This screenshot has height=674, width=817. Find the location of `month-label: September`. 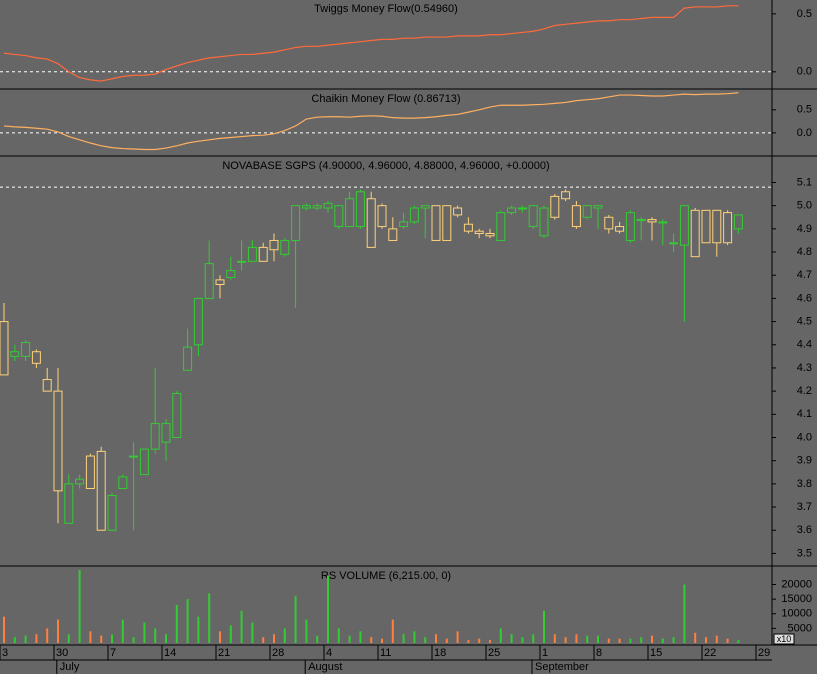

month-label: September is located at coordinates (562, 667).